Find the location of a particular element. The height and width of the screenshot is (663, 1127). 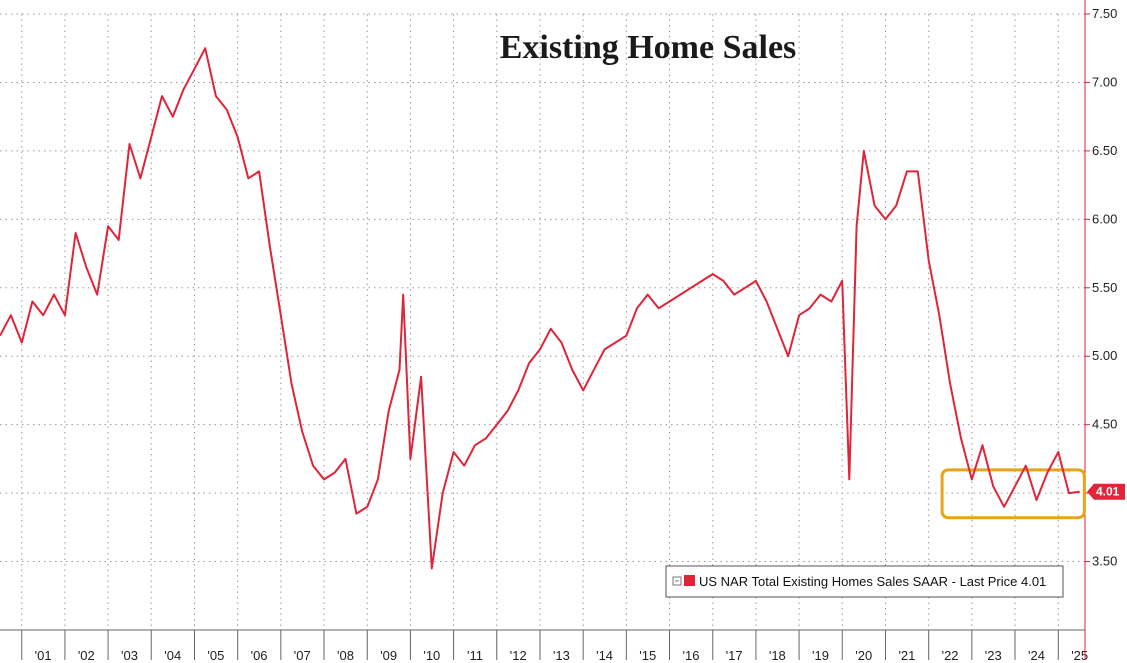

x-tick-label: '25 is located at coordinates (1079, 655).